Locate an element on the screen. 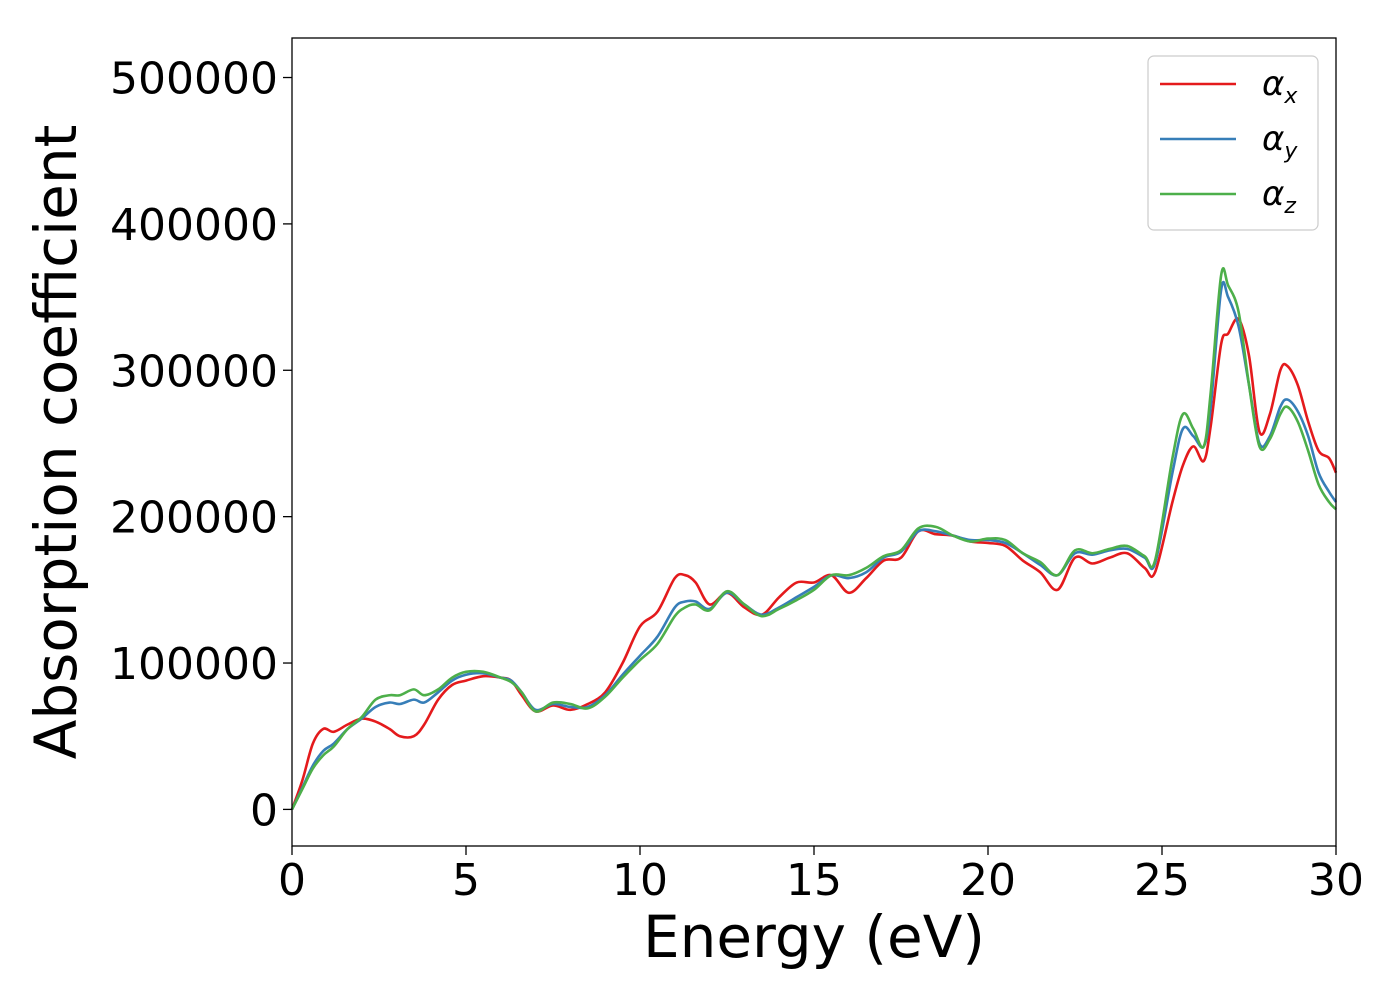 The height and width of the screenshot is (1000, 1400). legend-label-y: αy is located at coordinates (1280, 141).